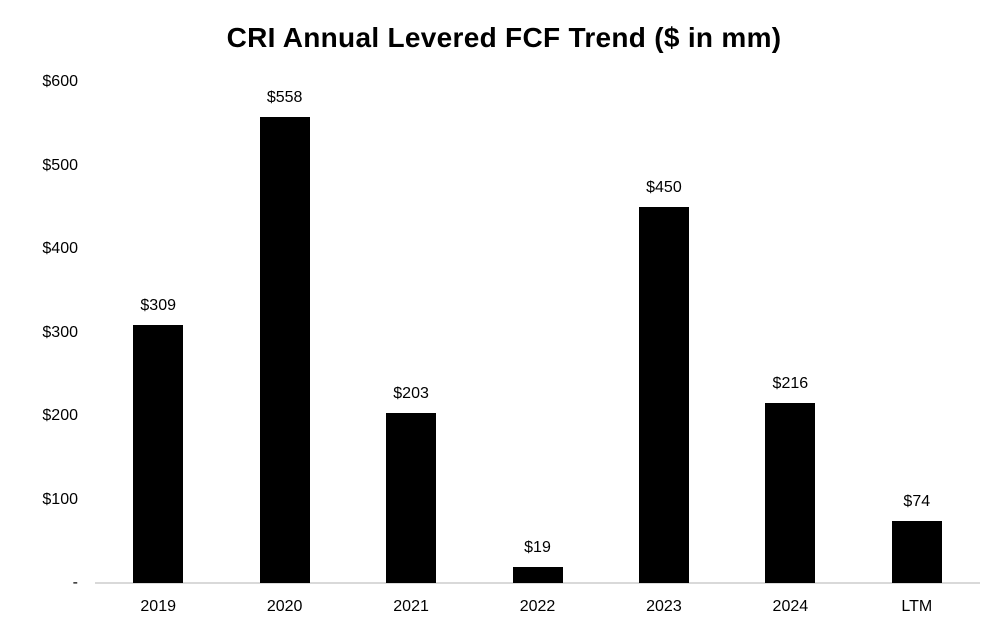  I want to click on bar-value-label: $450, so click(664, 188).